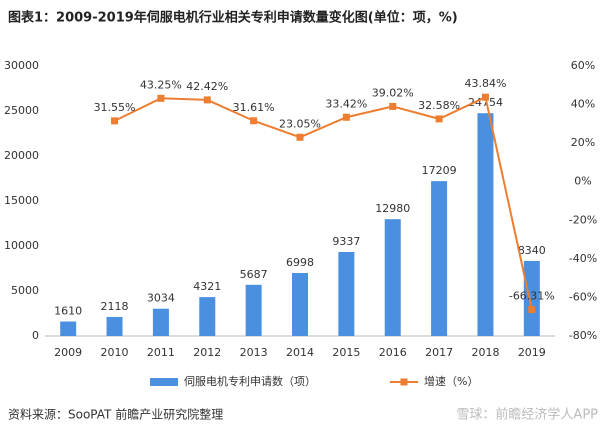 The width and height of the screenshot is (604, 436). What do you see at coordinates (392, 208) in the screenshot?
I see `bar-value-label: 12980` at bounding box center [392, 208].